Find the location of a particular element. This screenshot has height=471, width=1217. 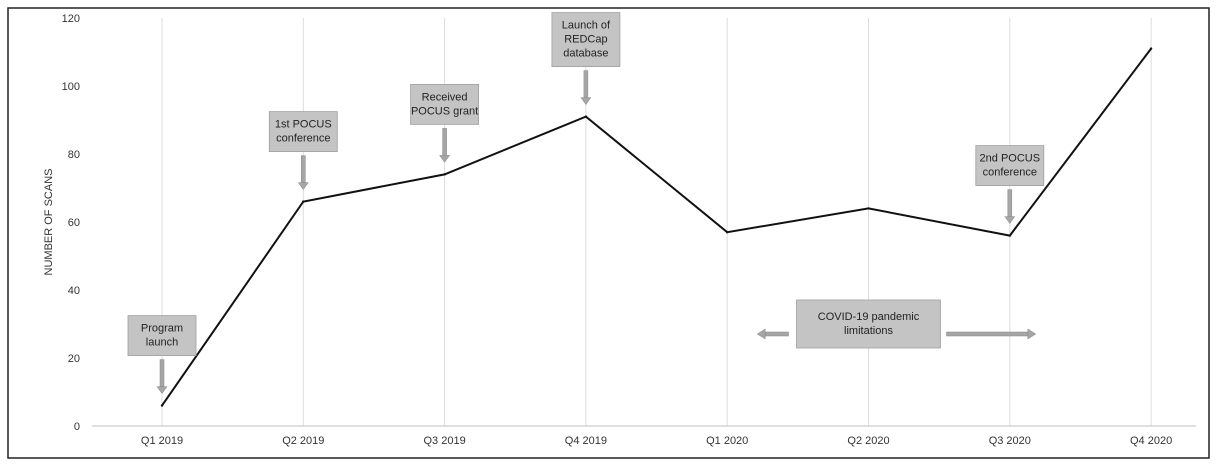

annotation-text: 1st POCUS is located at coordinates (303, 125).